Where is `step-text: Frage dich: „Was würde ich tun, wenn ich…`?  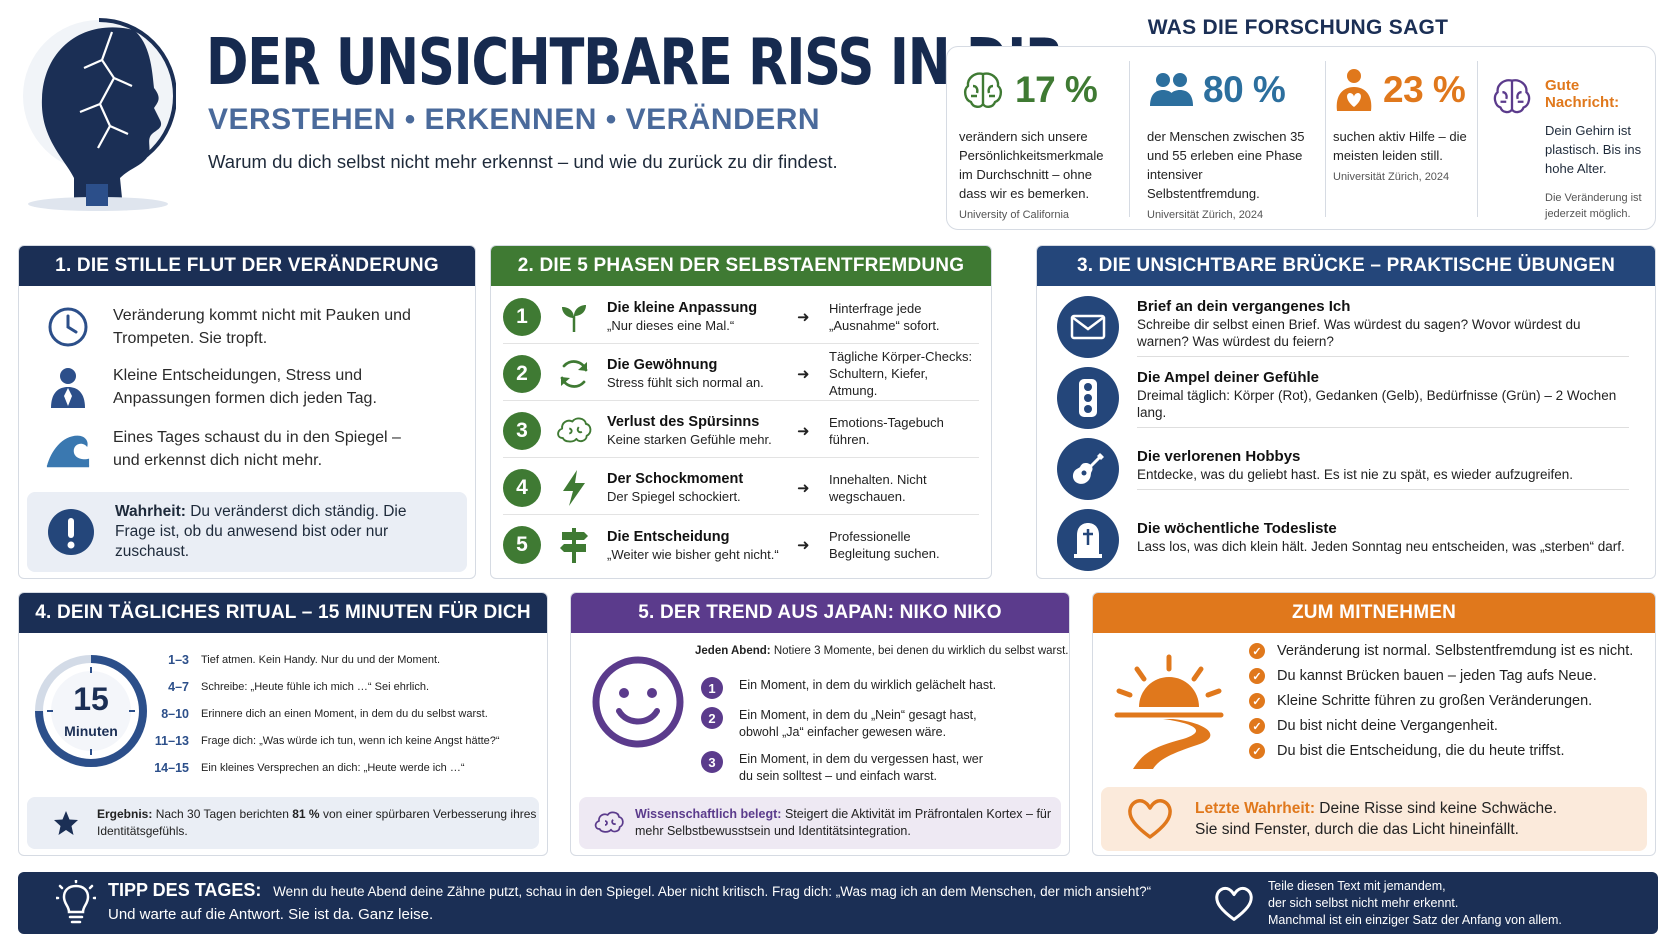
step-text: Frage dich: „Was würde ich tun, wenn ich… is located at coordinates (350, 741).